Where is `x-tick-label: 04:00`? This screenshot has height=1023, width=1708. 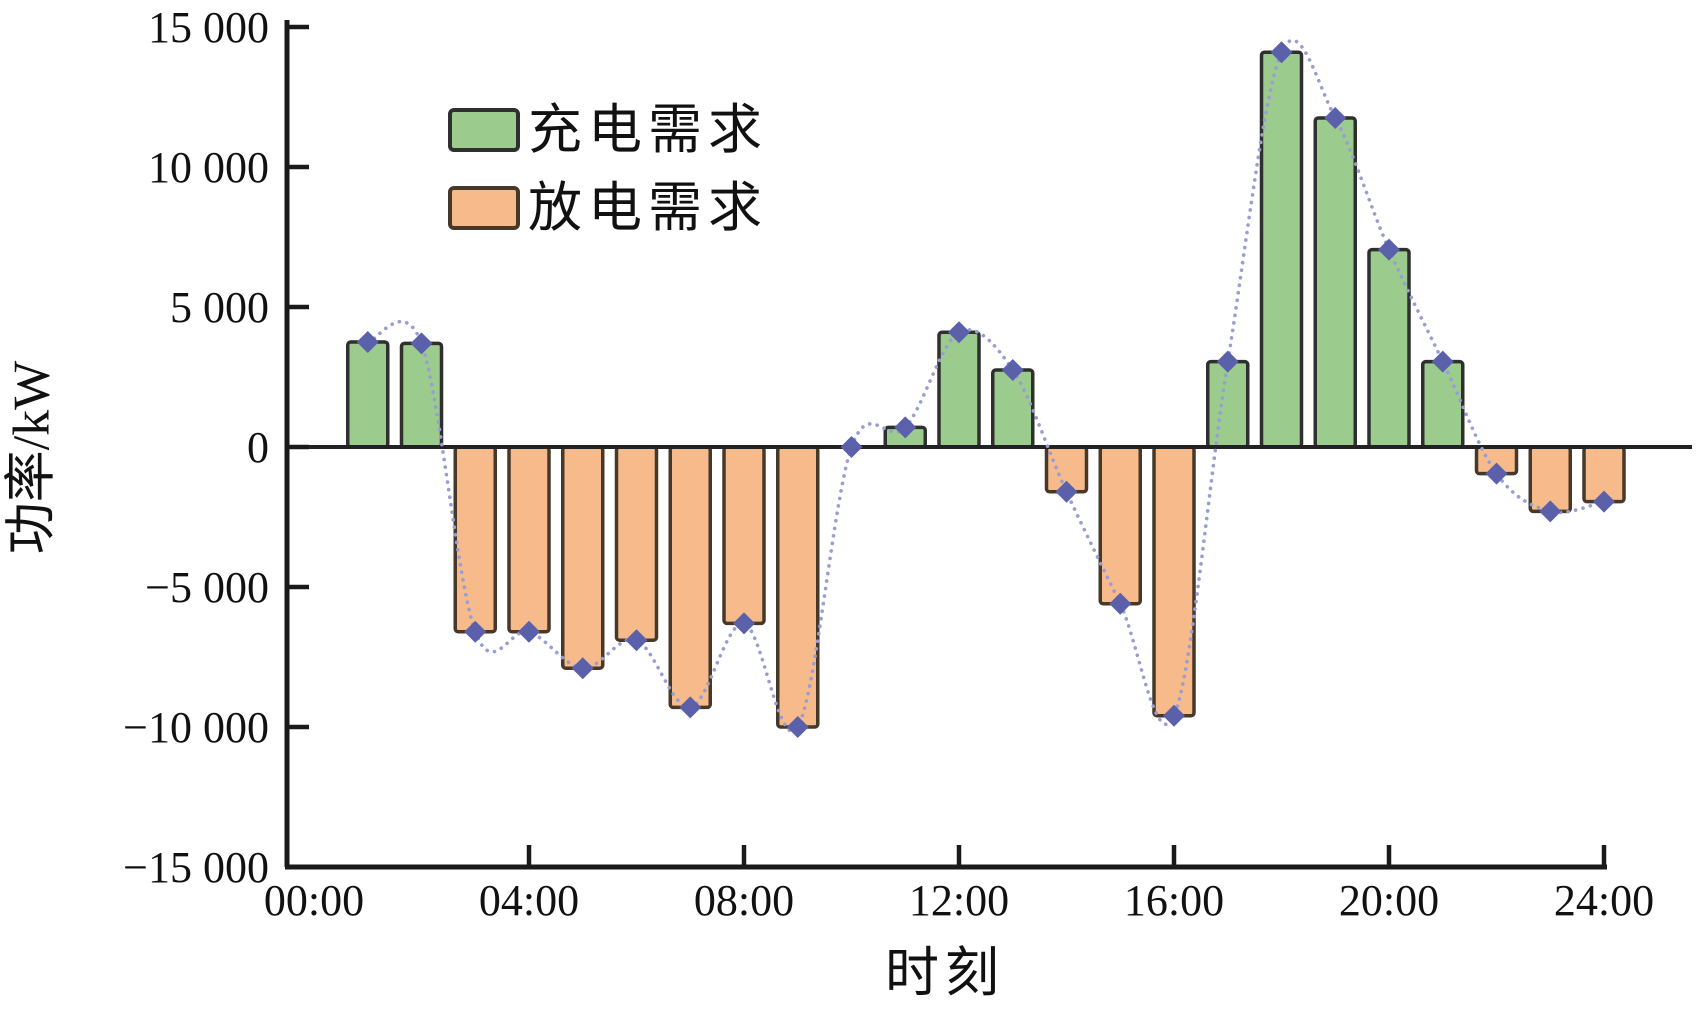
x-tick-label: 04:00 is located at coordinates (529, 900).